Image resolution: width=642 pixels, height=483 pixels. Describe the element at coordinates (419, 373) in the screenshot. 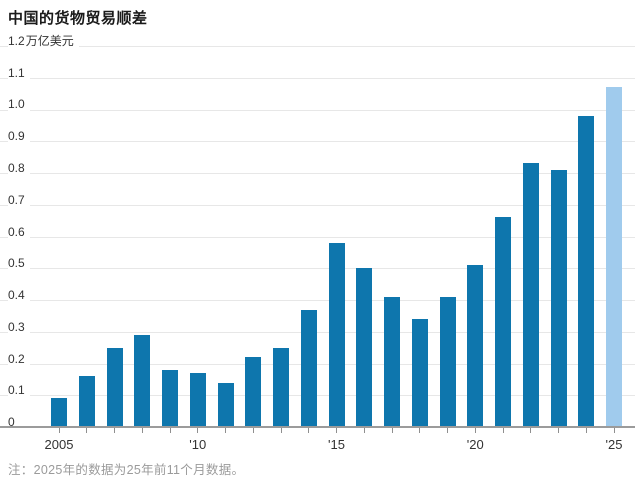

I see `bar-2018` at that location.